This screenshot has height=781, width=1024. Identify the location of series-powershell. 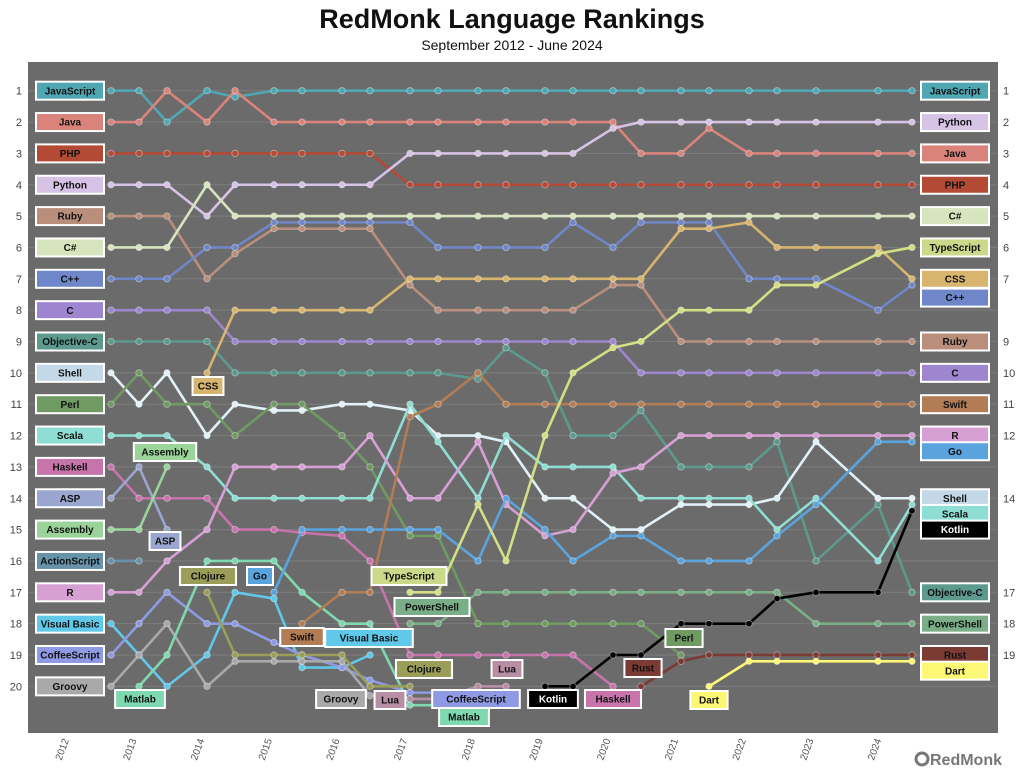
(661, 608).